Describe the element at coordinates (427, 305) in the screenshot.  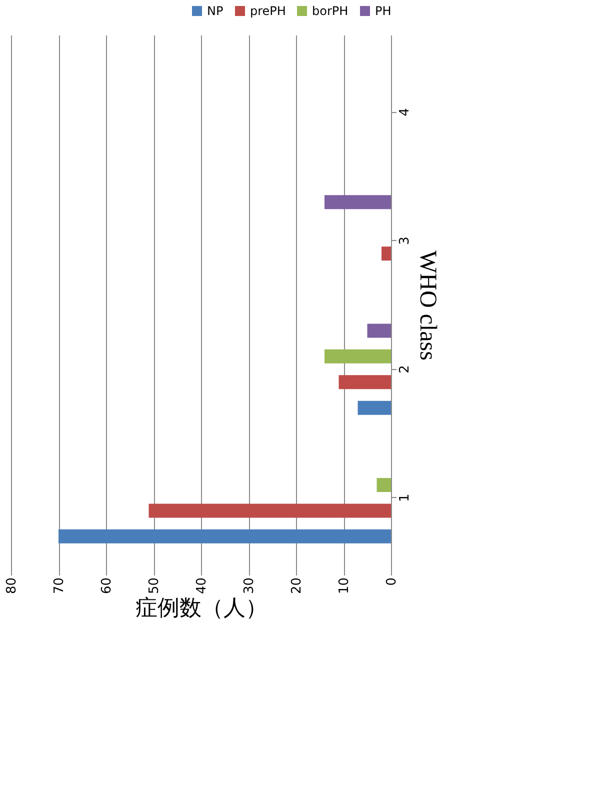
I see `y-axis-title: WHO class` at that location.